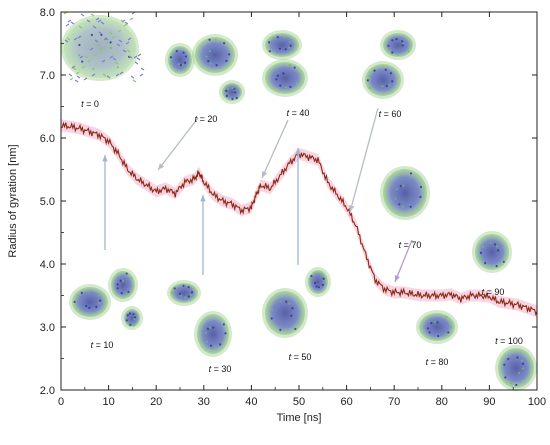  Describe the element at coordinates (410, 245) in the screenshot. I see `snapshot-label: t = 70` at that location.